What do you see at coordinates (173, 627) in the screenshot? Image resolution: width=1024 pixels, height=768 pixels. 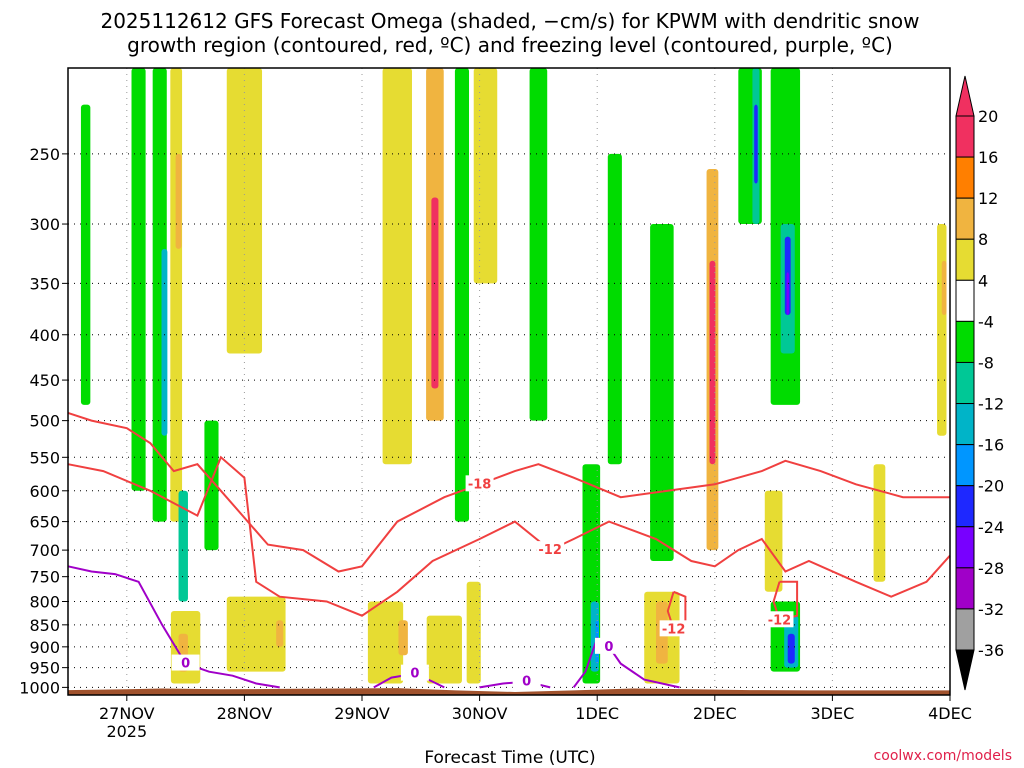 I see `purple-contour` at bounding box center [173, 627].